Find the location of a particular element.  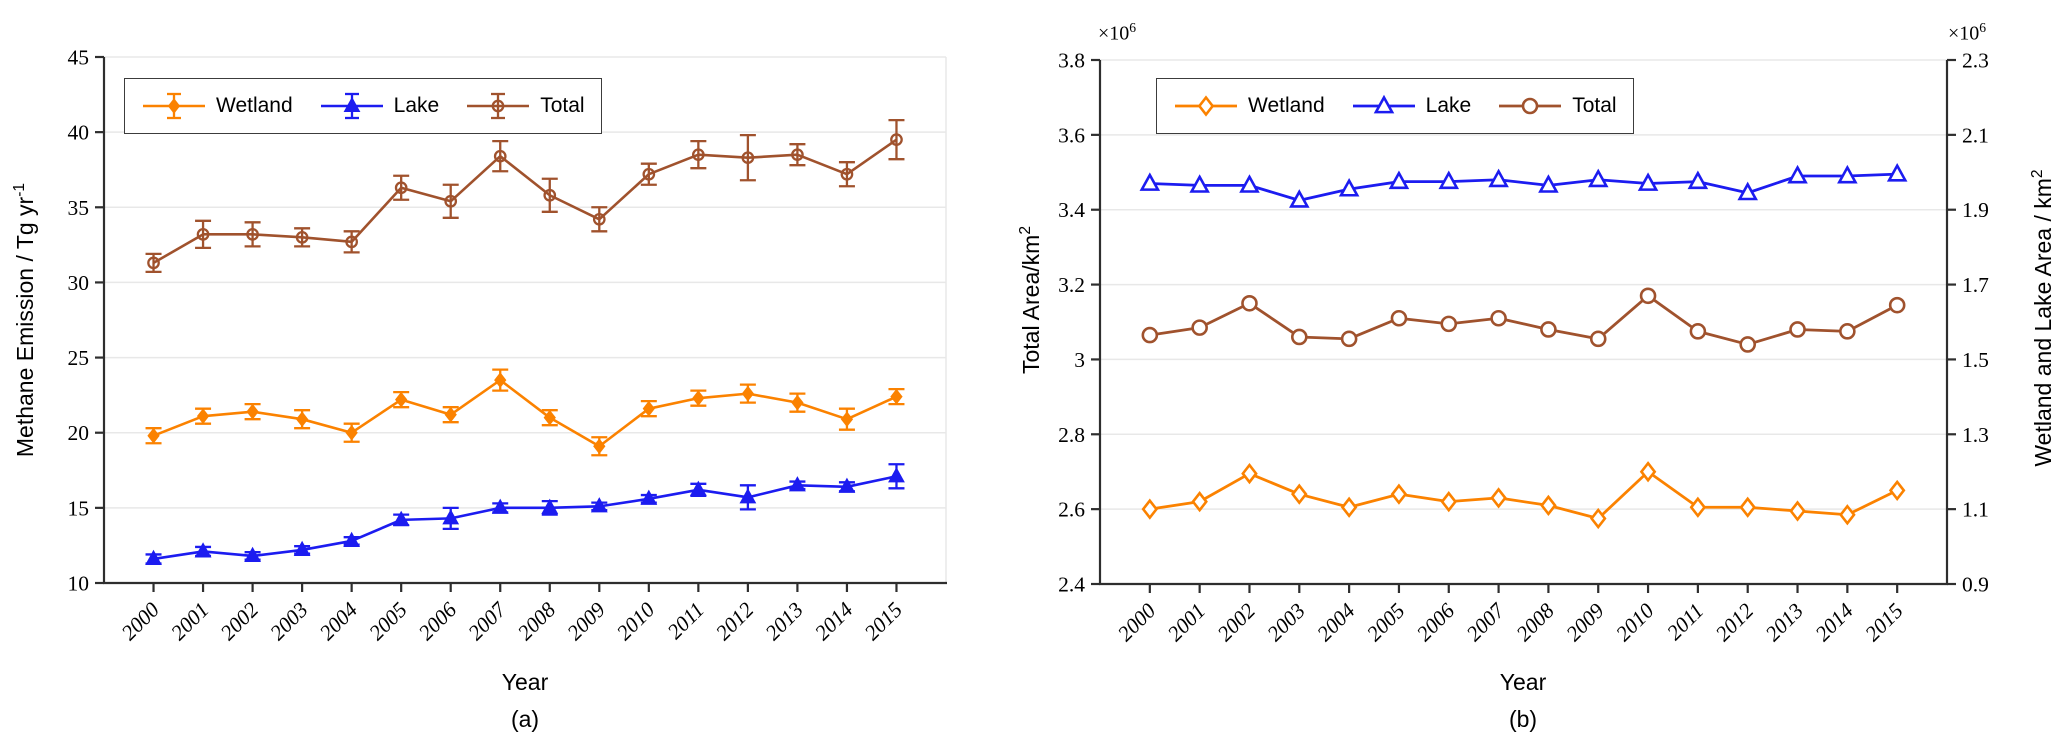

svg-text: 2.4 is located at coordinates (1071, 585).